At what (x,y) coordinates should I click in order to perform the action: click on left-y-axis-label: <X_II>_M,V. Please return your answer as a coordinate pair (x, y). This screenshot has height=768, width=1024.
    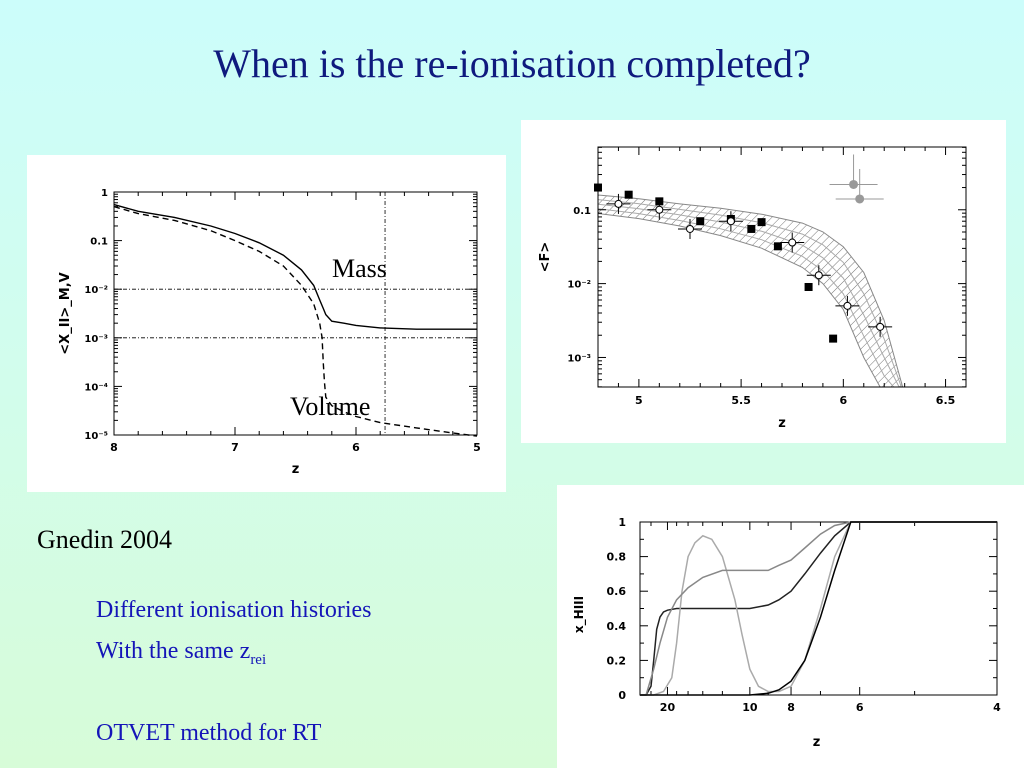
    Looking at the image, I should click on (65, 313).